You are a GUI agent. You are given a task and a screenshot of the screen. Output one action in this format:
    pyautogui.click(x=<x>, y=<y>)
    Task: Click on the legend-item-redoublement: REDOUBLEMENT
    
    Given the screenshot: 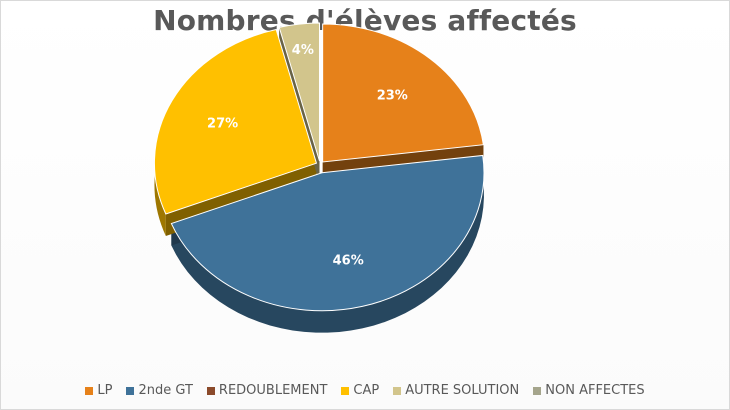 What is the action you would take?
    pyautogui.click(x=267, y=390)
    